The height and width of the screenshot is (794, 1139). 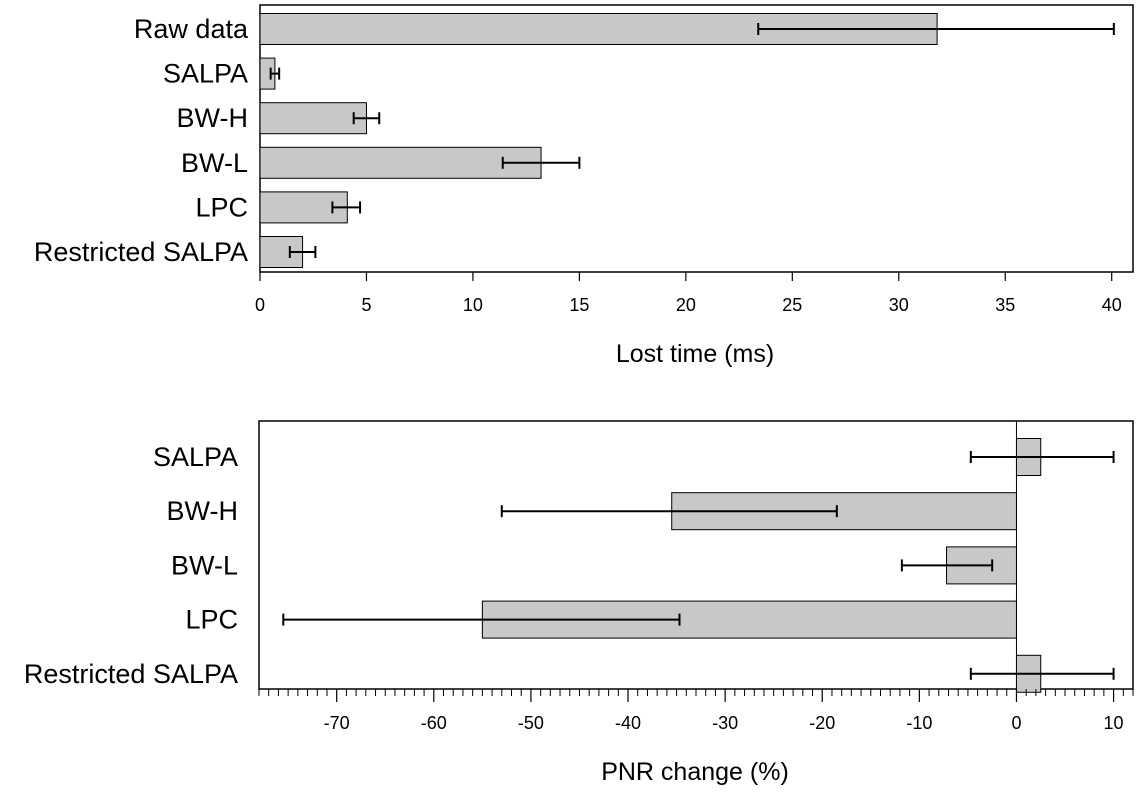 I want to click on tick-label: -10, so click(x=919, y=723).